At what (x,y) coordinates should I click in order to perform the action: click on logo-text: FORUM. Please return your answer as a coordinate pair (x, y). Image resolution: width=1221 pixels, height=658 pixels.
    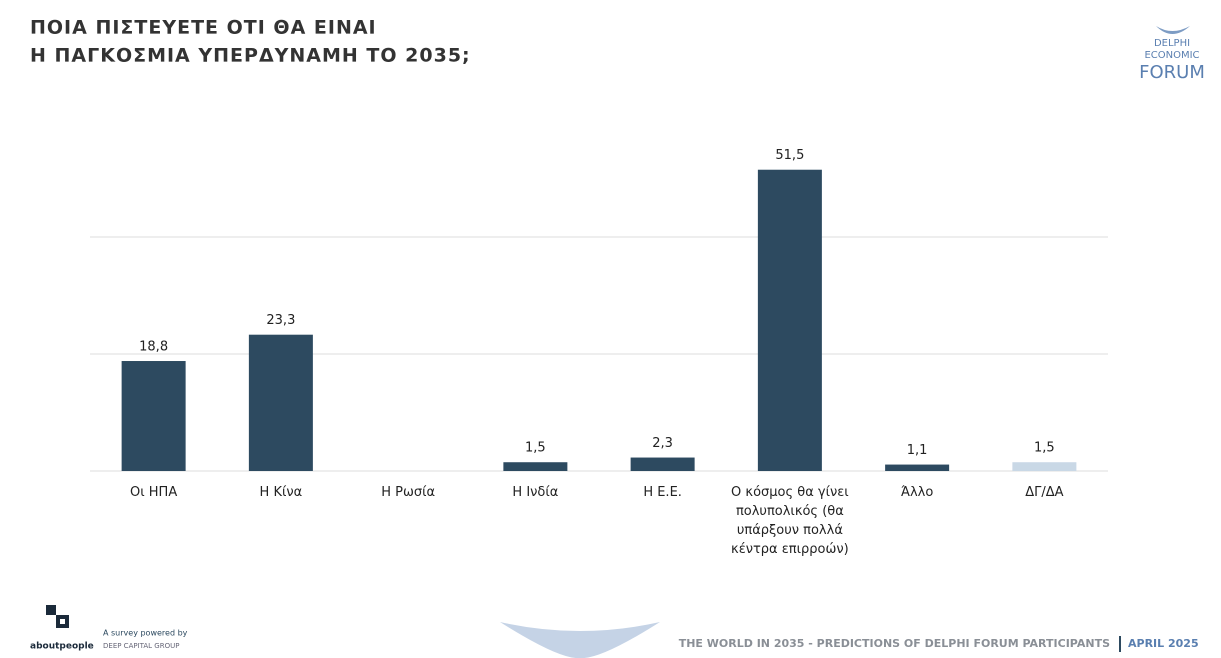
    Looking at the image, I should click on (1172, 72).